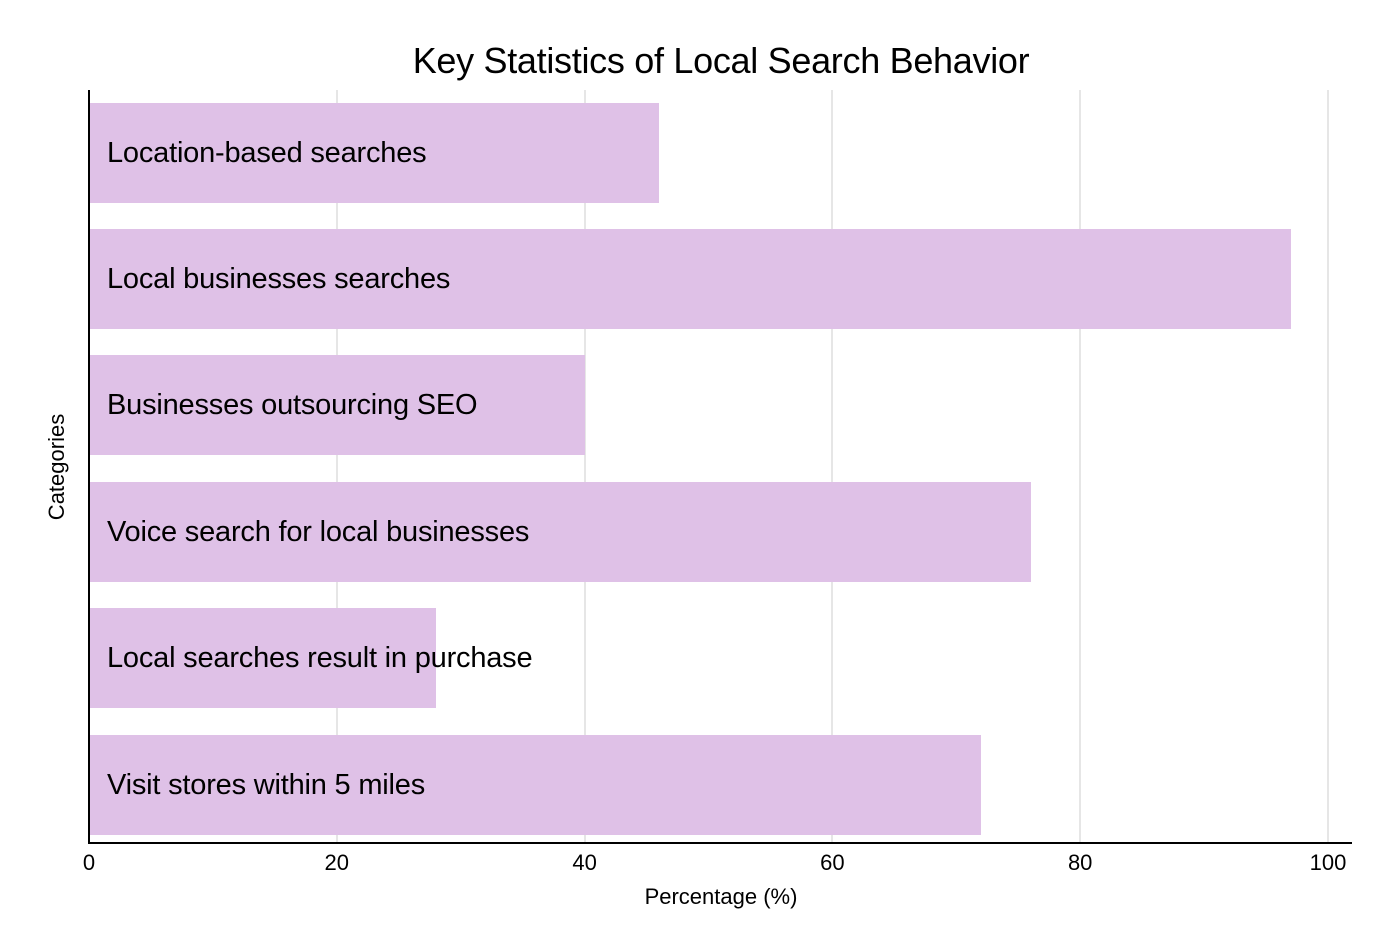 The width and height of the screenshot is (1394, 951). I want to click on x-tick-label: 40, so click(584, 862).